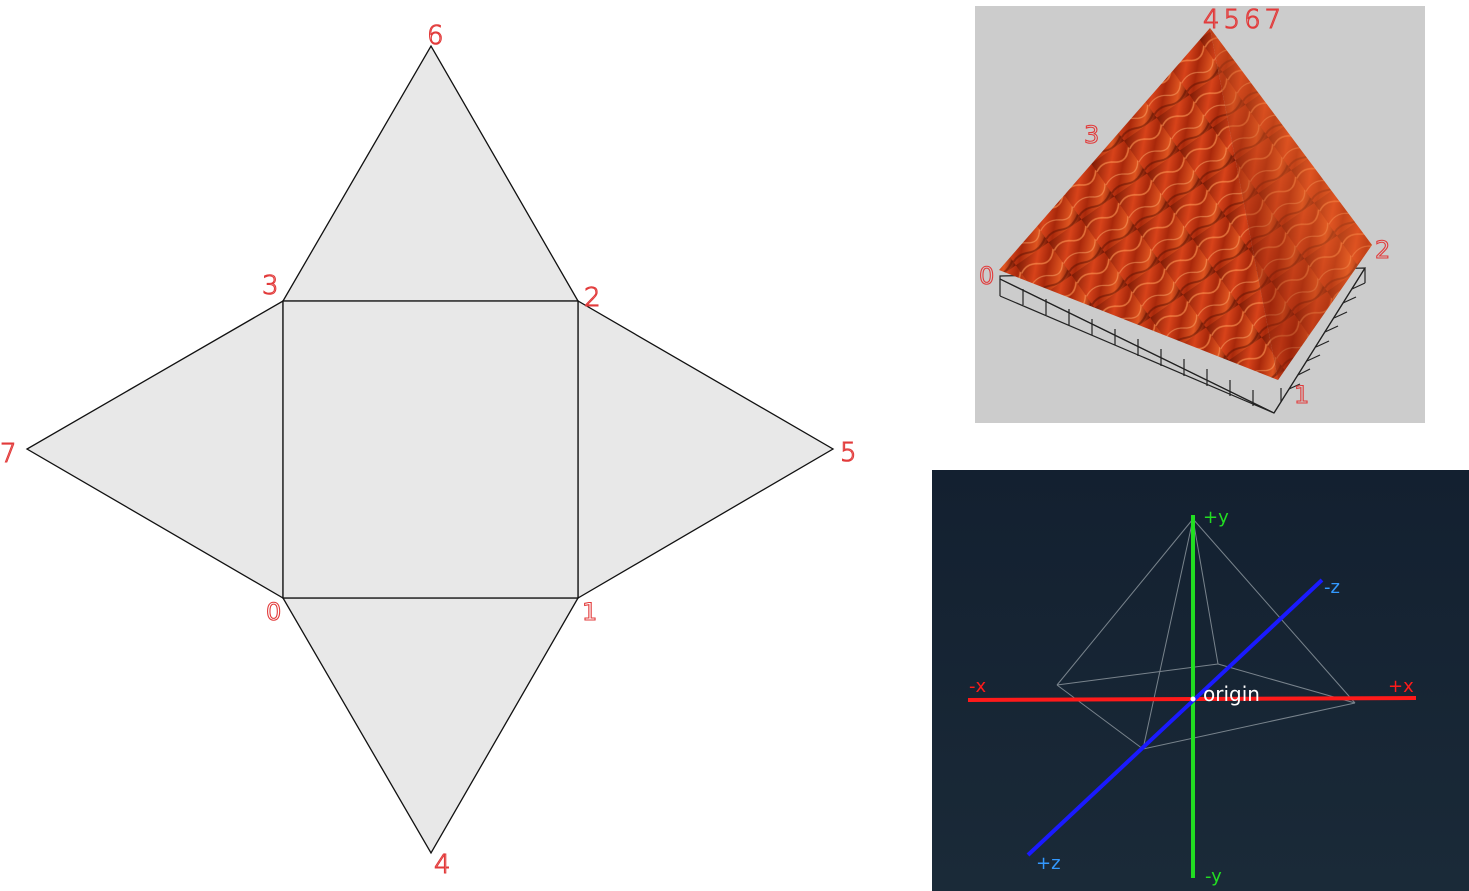 The height and width of the screenshot is (891, 1469). Describe the element at coordinates (430, 173) in the screenshot. I see `net-face-top` at that location.